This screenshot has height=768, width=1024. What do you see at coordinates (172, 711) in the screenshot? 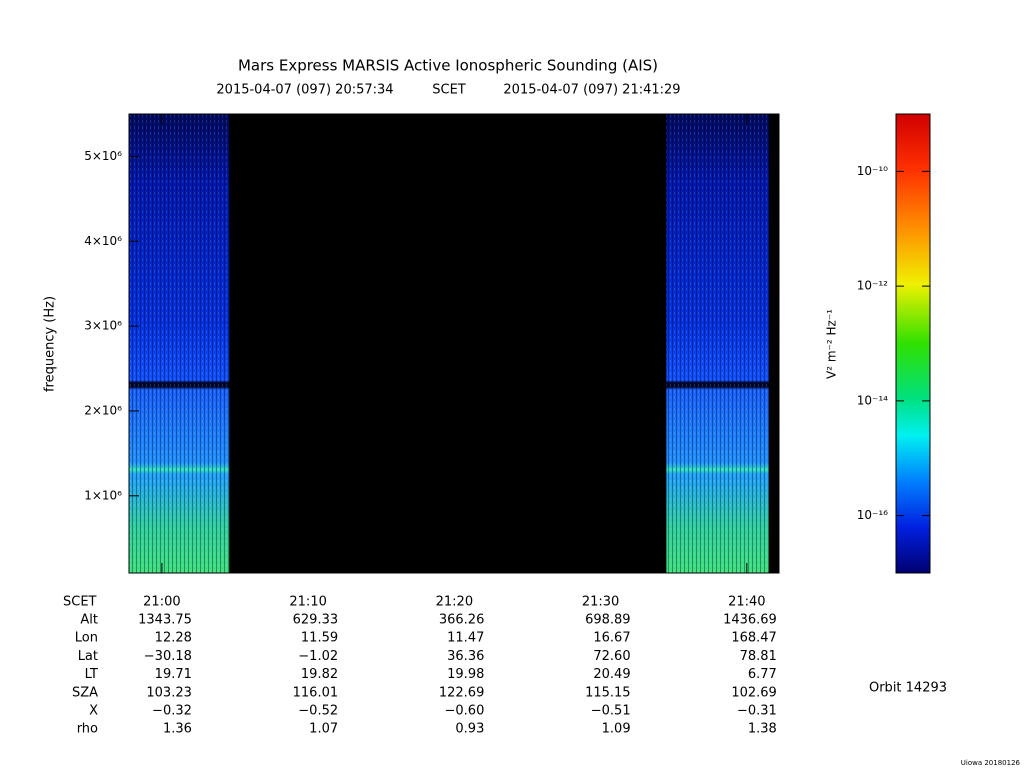
I see `ephemeris-value: −0.32` at bounding box center [172, 711].